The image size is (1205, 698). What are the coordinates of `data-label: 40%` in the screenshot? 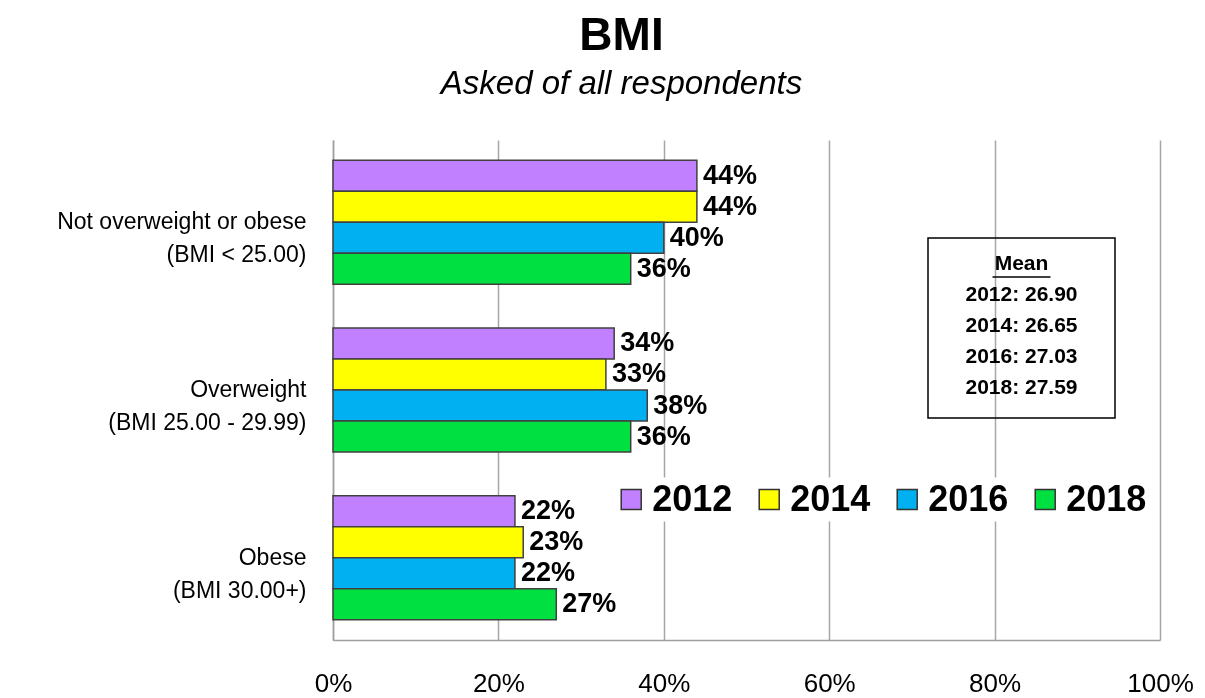 It's located at (696, 236).